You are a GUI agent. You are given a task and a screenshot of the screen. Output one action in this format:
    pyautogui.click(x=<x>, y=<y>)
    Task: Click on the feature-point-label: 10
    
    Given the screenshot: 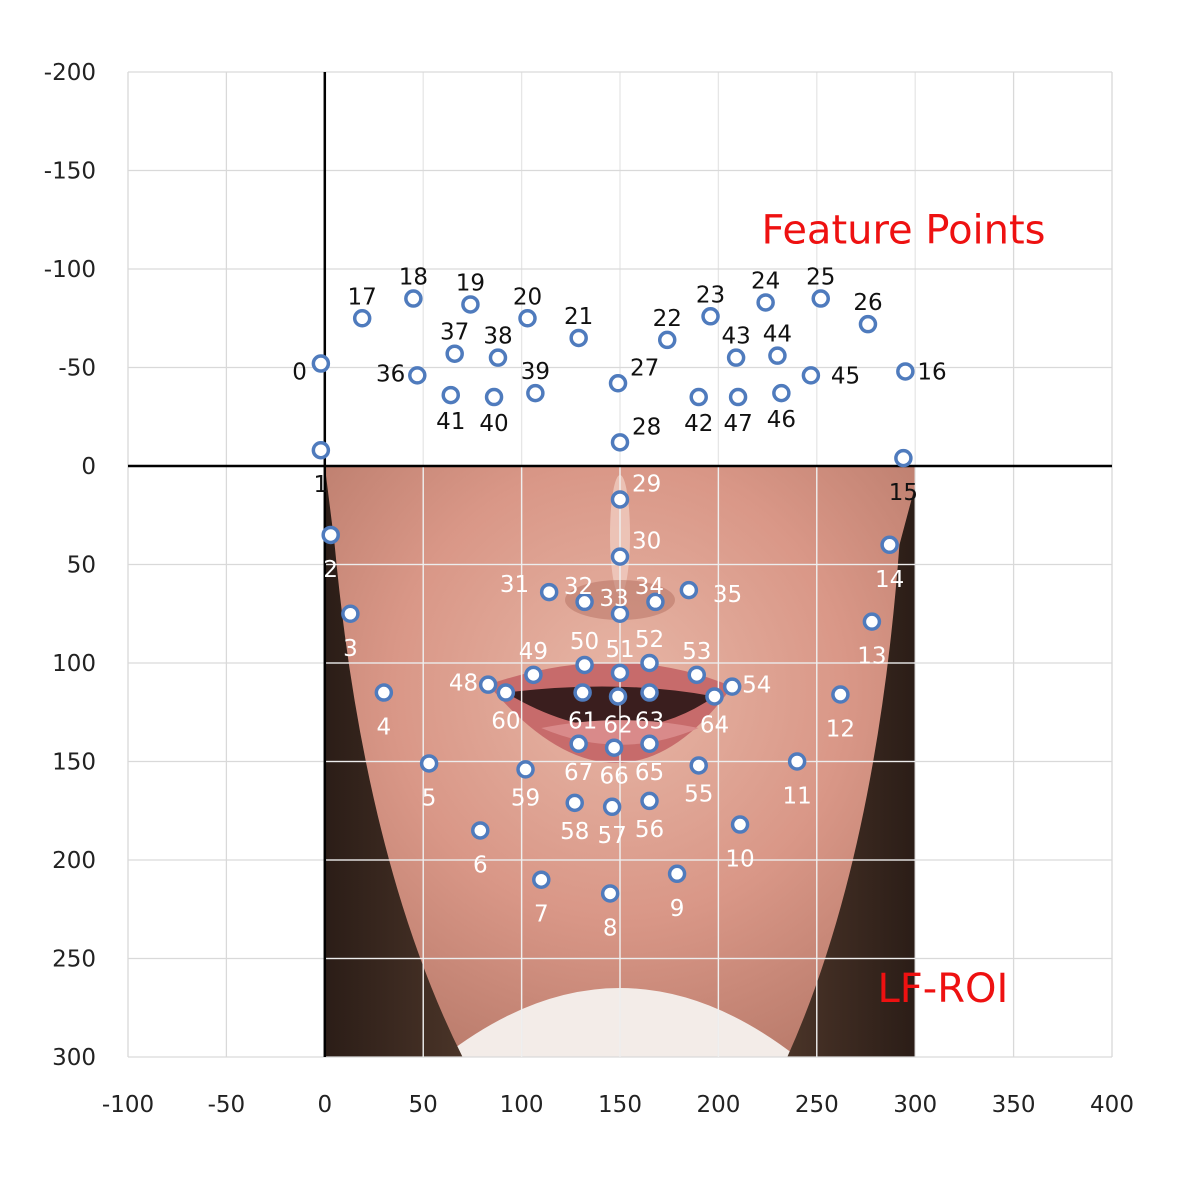 What is the action you would take?
    pyautogui.click(x=739, y=860)
    